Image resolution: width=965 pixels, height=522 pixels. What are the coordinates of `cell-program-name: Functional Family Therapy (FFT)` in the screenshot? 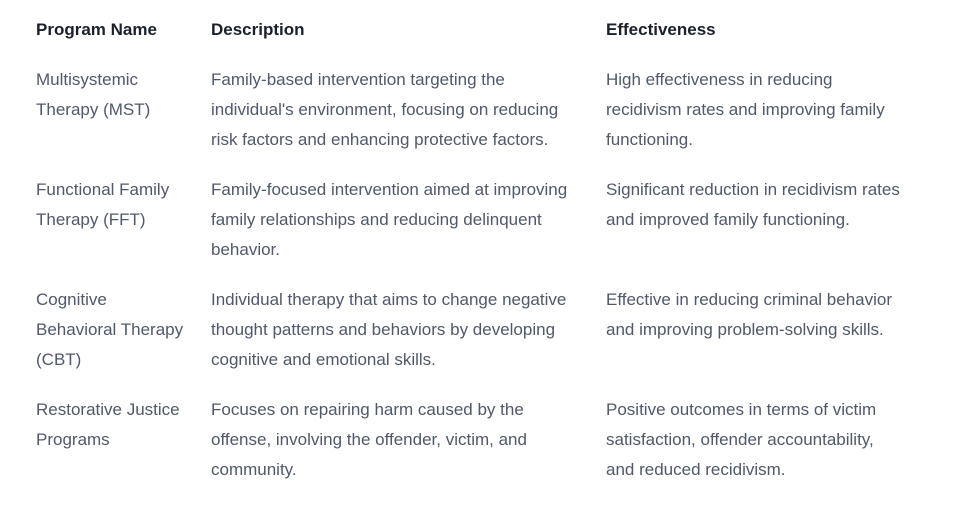 It's located at (103, 204).